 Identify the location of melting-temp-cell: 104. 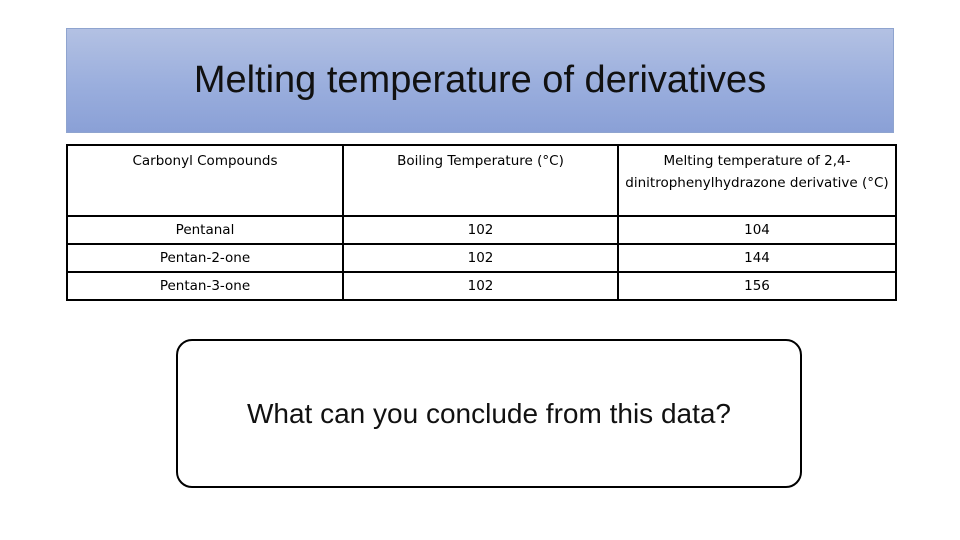
(757, 230).